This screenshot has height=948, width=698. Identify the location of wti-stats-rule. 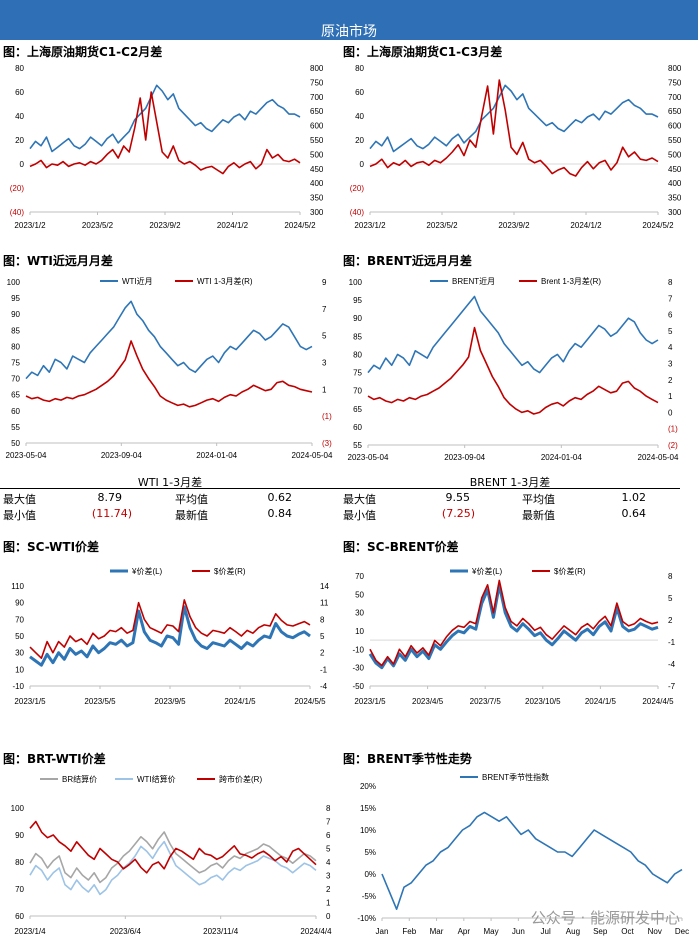
(170, 488).